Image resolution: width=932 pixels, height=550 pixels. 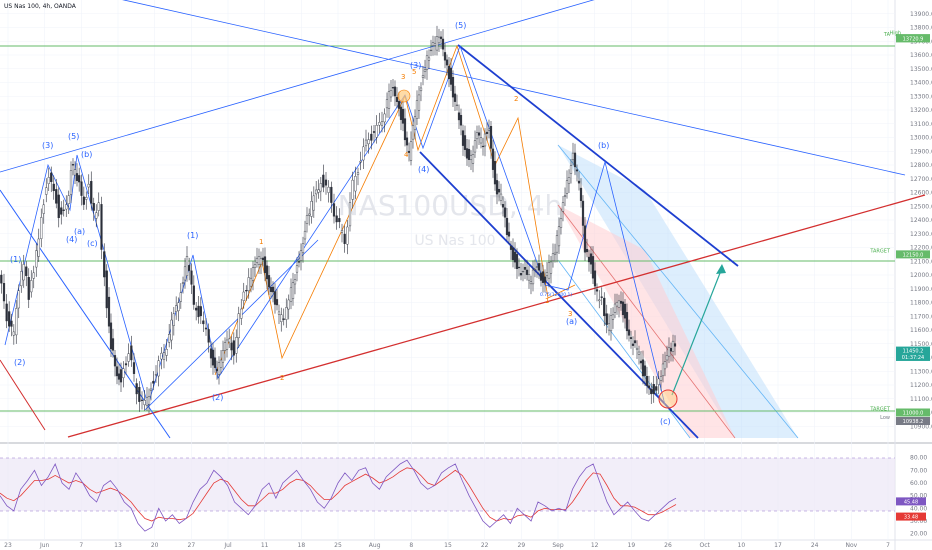 What do you see at coordinates (406, 155) in the screenshot?
I see `wave-label-orange-4: 4` at bounding box center [406, 155].